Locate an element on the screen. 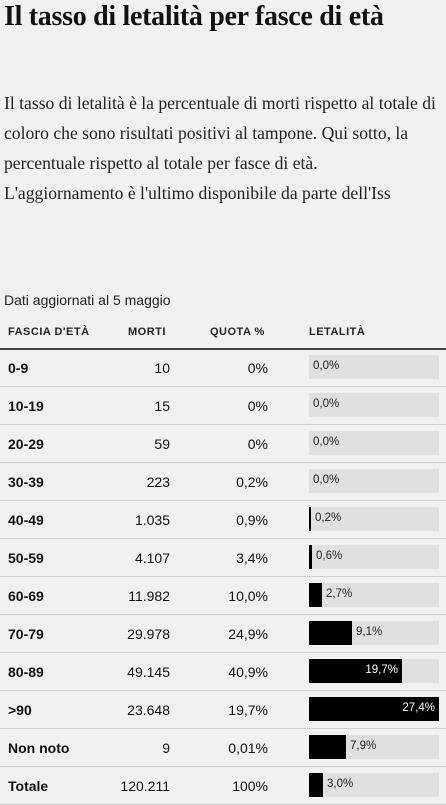  table-row: 0-9 10 0% 0,0% is located at coordinates (223, 368).